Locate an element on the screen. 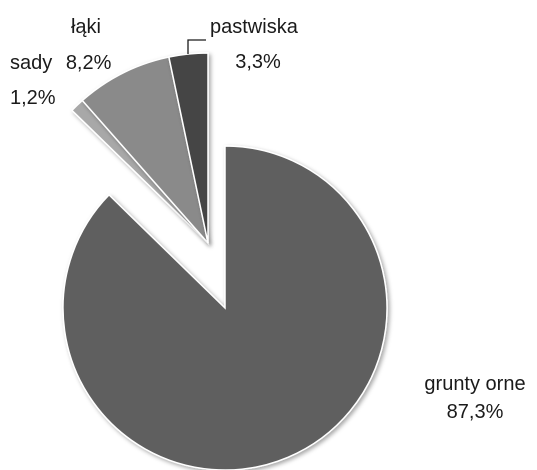 The height and width of the screenshot is (470, 537). pie-slice-laki is located at coordinates (145, 151).